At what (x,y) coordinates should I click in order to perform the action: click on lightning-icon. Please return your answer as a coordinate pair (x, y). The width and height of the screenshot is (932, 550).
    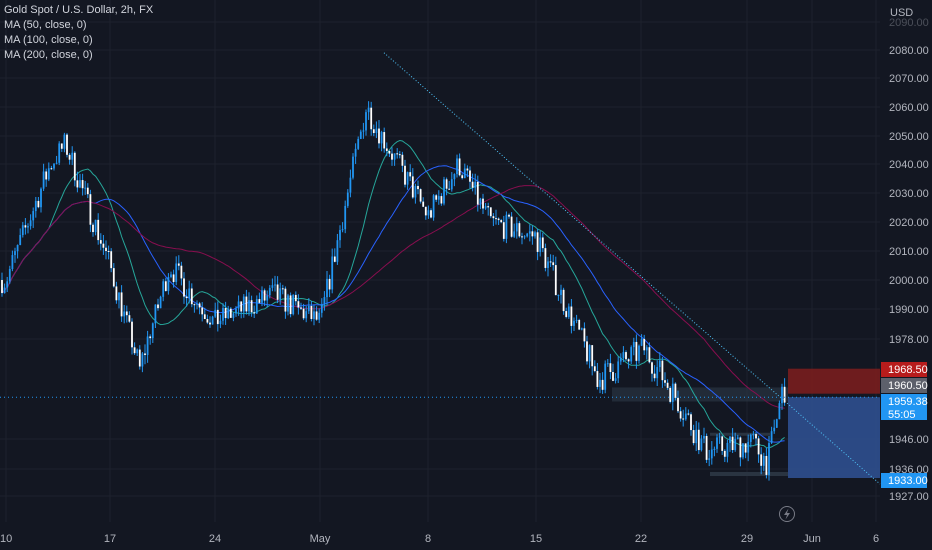
    Looking at the image, I should click on (787, 514).